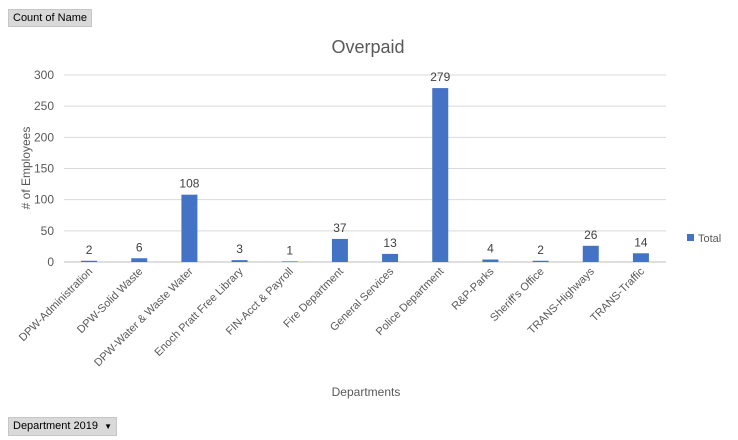 The width and height of the screenshot is (738, 440). What do you see at coordinates (44, 75) in the screenshot?
I see `y-tick-label: 300` at bounding box center [44, 75].